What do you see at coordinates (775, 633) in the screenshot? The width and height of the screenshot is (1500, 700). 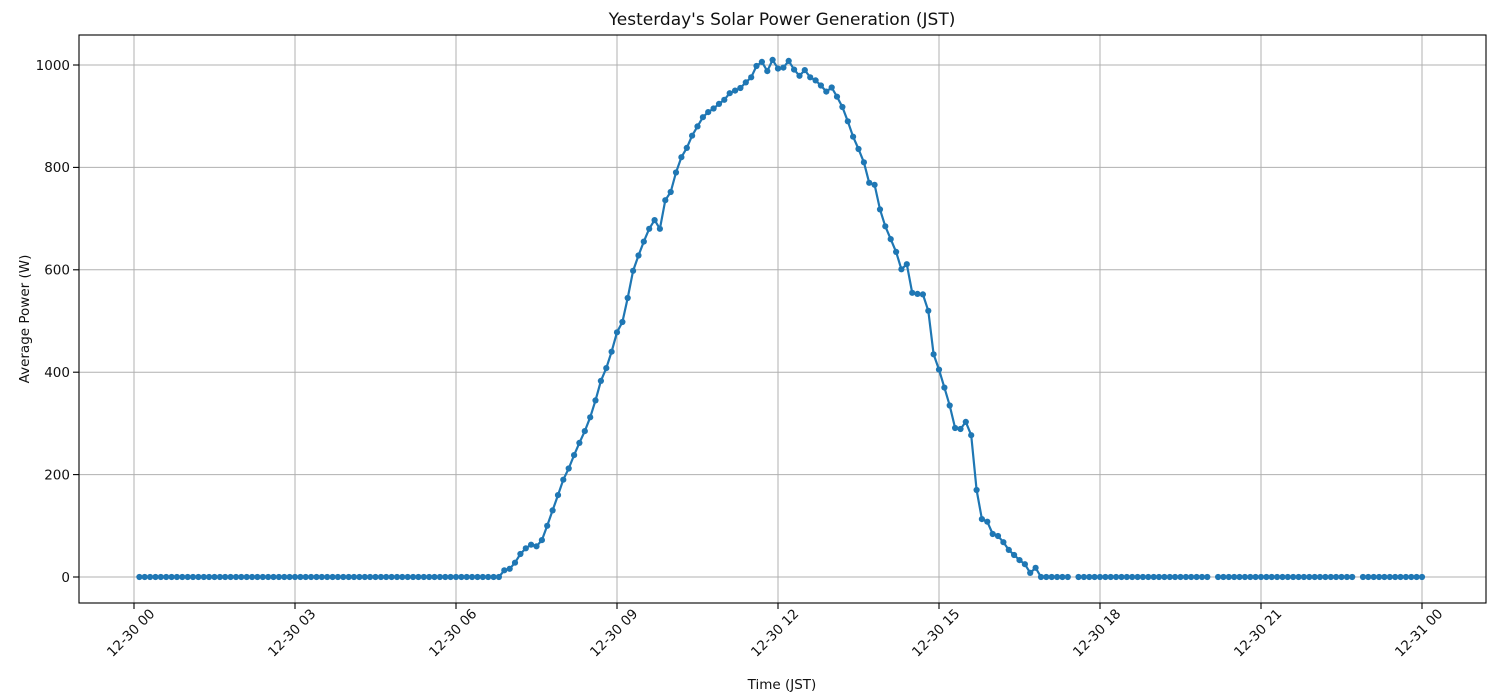 I see `x-tick-label: 12-30 12` at bounding box center [775, 633].